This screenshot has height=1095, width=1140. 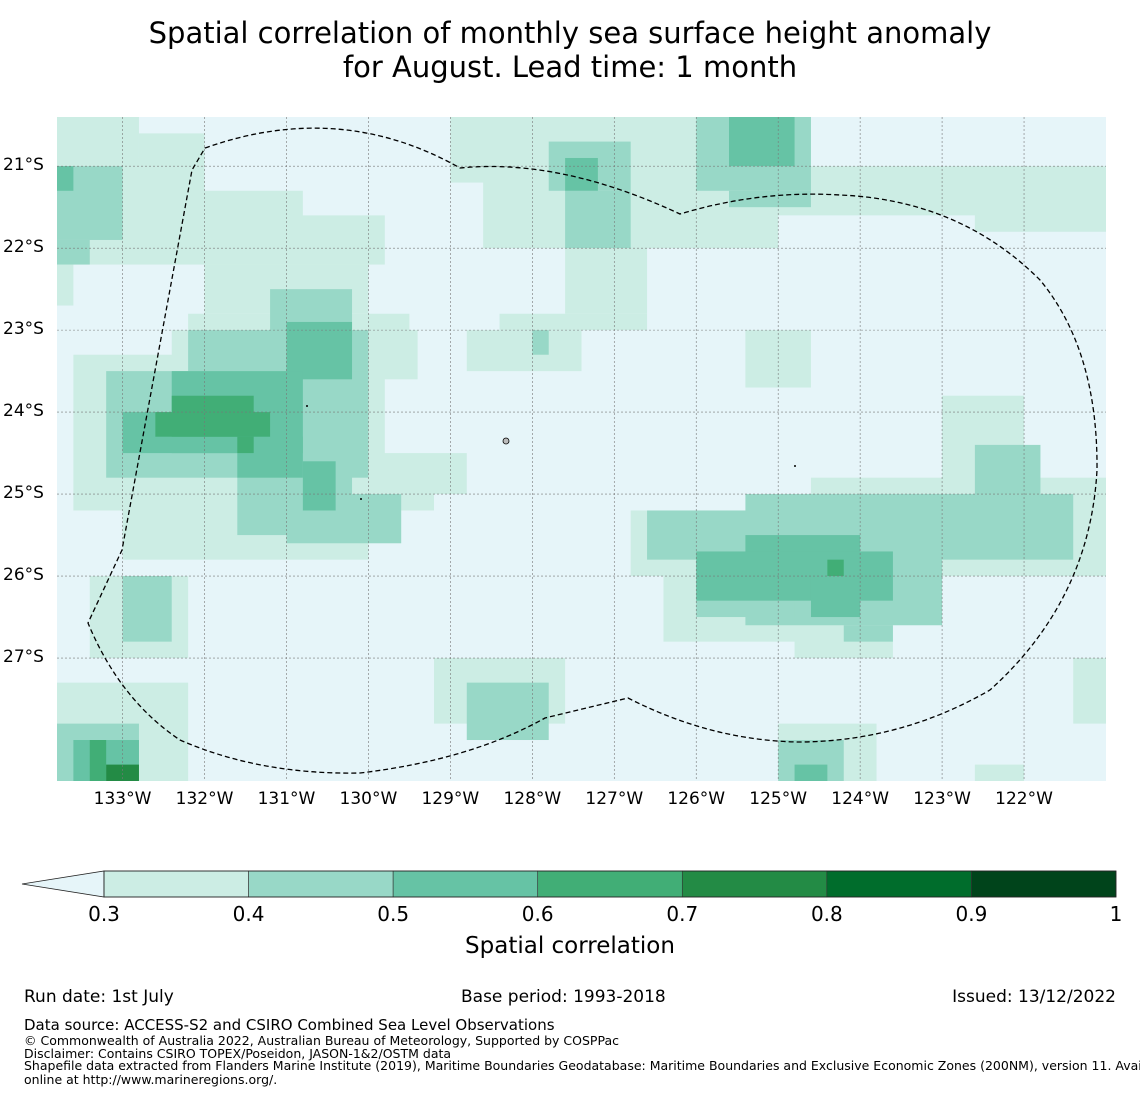 What do you see at coordinates (570, 946) in the screenshot?
I see `colorbar-label: Spatial correlation` at bounding box center [570, 946].